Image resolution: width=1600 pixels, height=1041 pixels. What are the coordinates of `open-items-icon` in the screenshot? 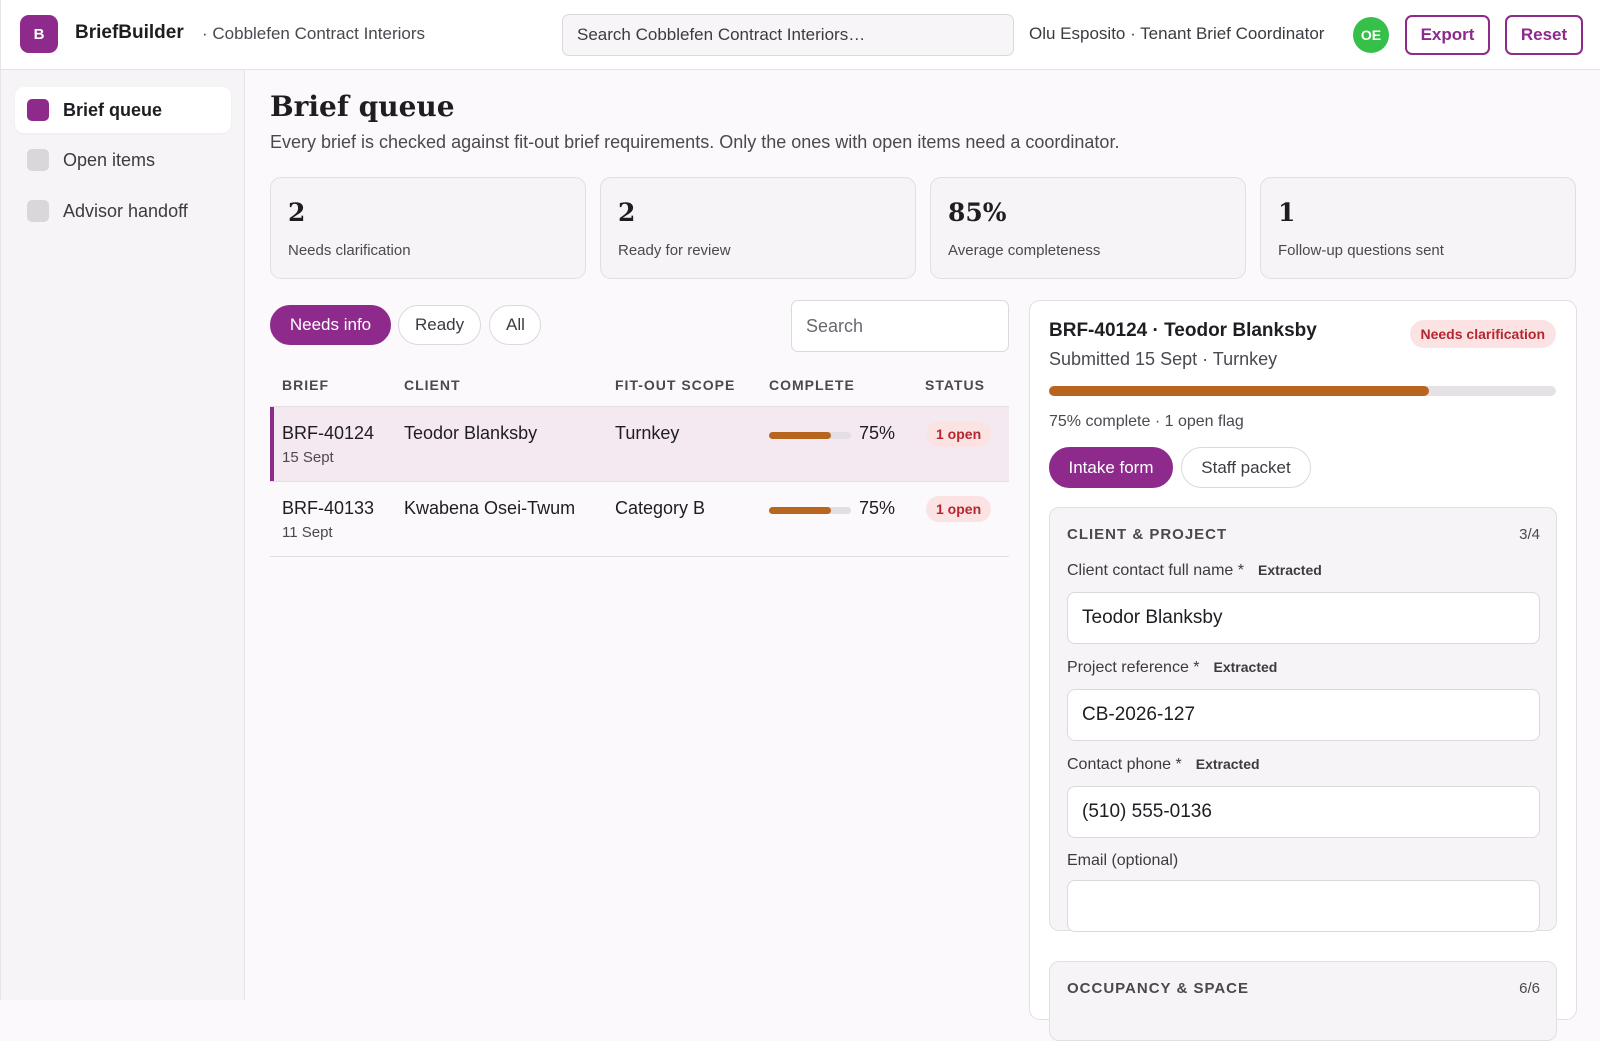 It's located at (38, 160).